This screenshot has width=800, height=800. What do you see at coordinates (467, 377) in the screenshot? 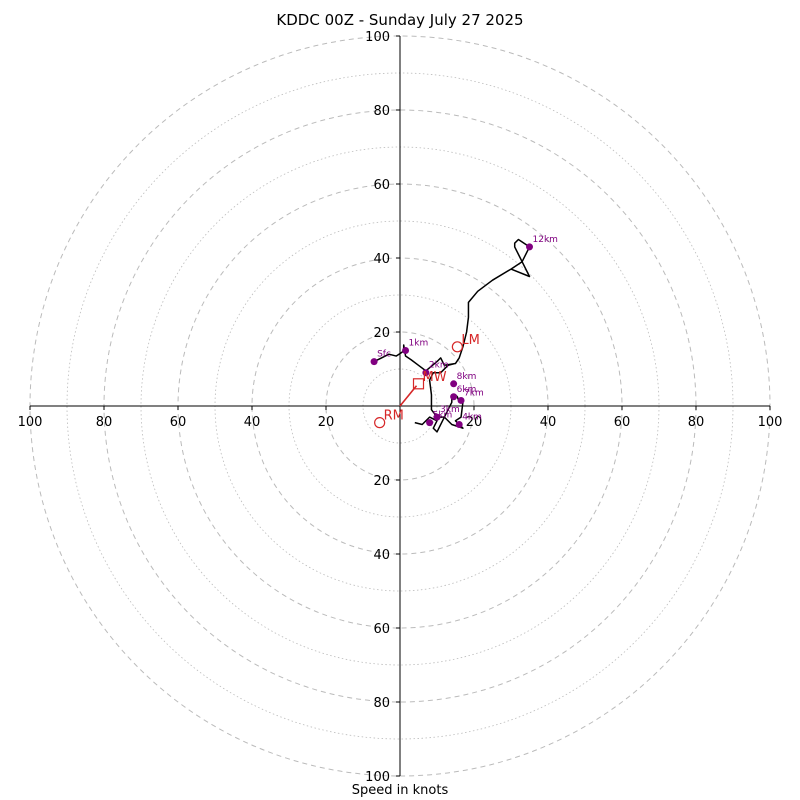
I see `height-label-8km: 8km` at bounding box center [467, 377].